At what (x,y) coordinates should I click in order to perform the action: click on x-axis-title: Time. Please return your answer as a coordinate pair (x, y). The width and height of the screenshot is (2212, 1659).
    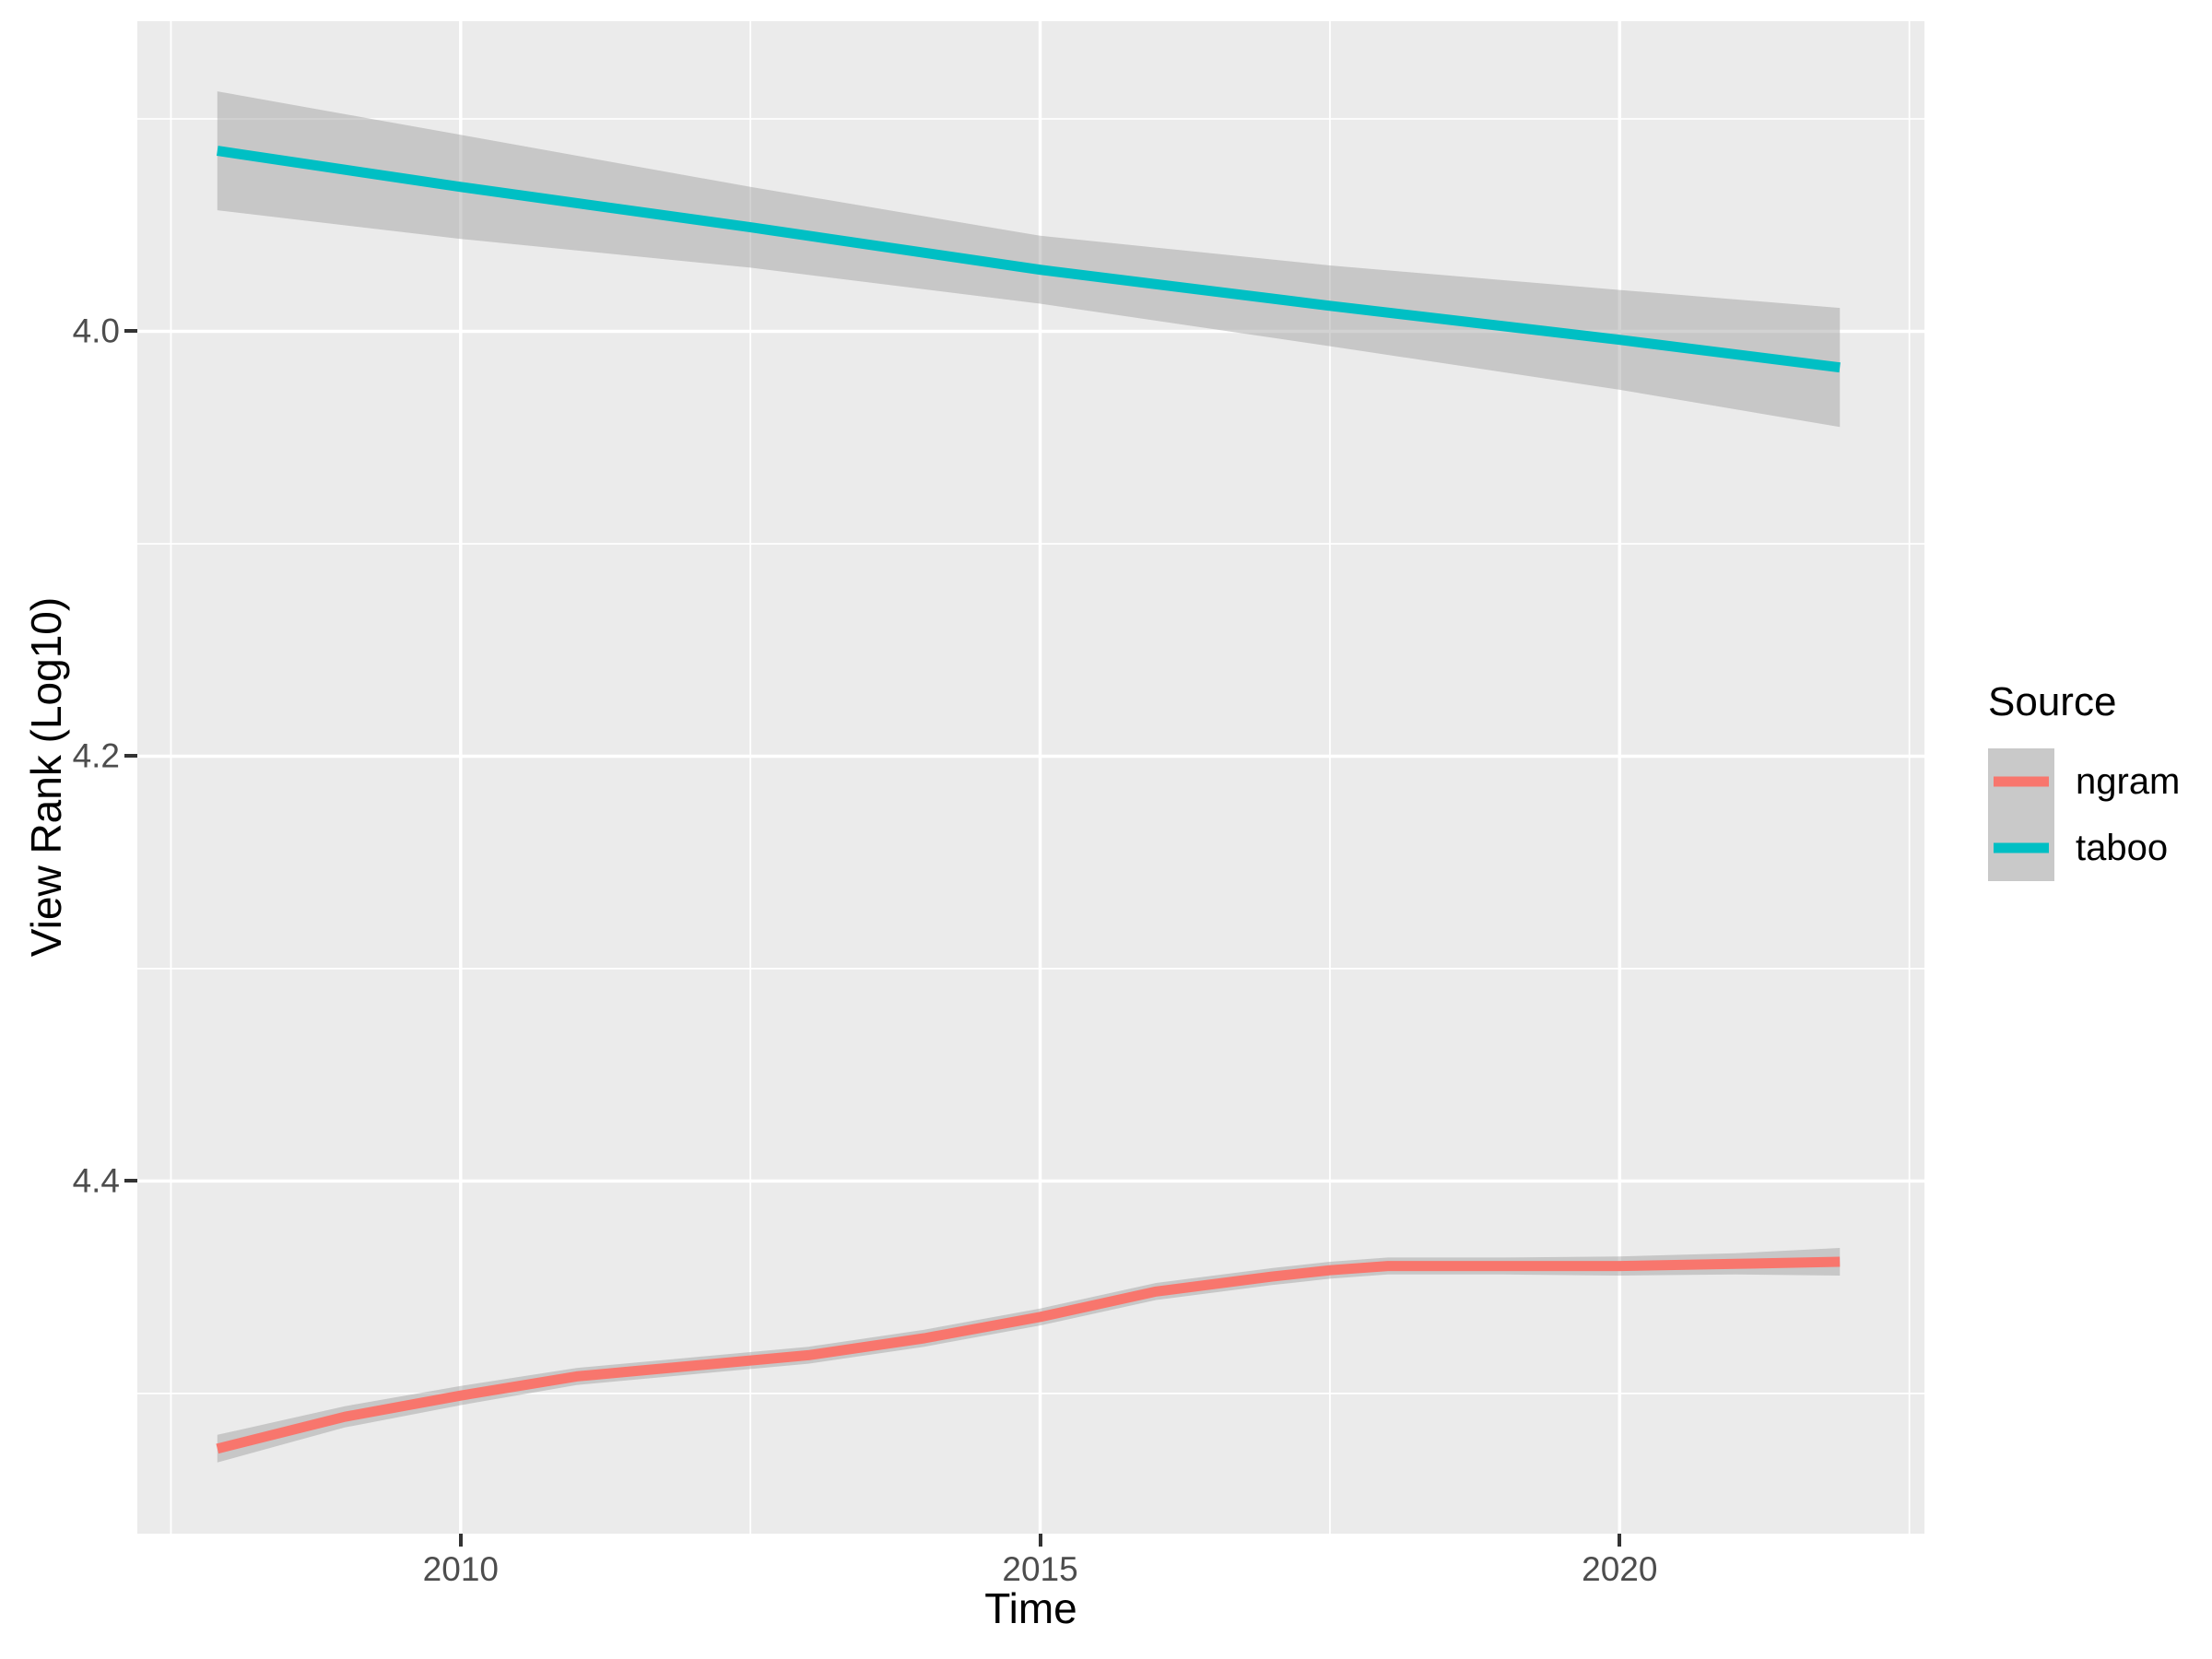
    Looking at the image, I should click on (1030, 1608).